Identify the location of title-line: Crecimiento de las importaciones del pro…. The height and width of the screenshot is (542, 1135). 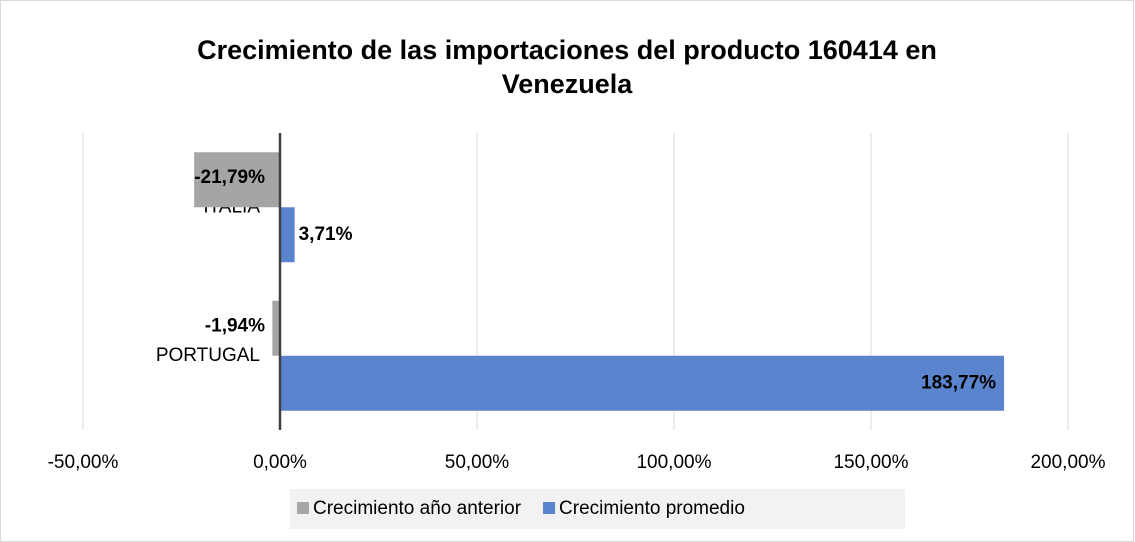
(567, 50).